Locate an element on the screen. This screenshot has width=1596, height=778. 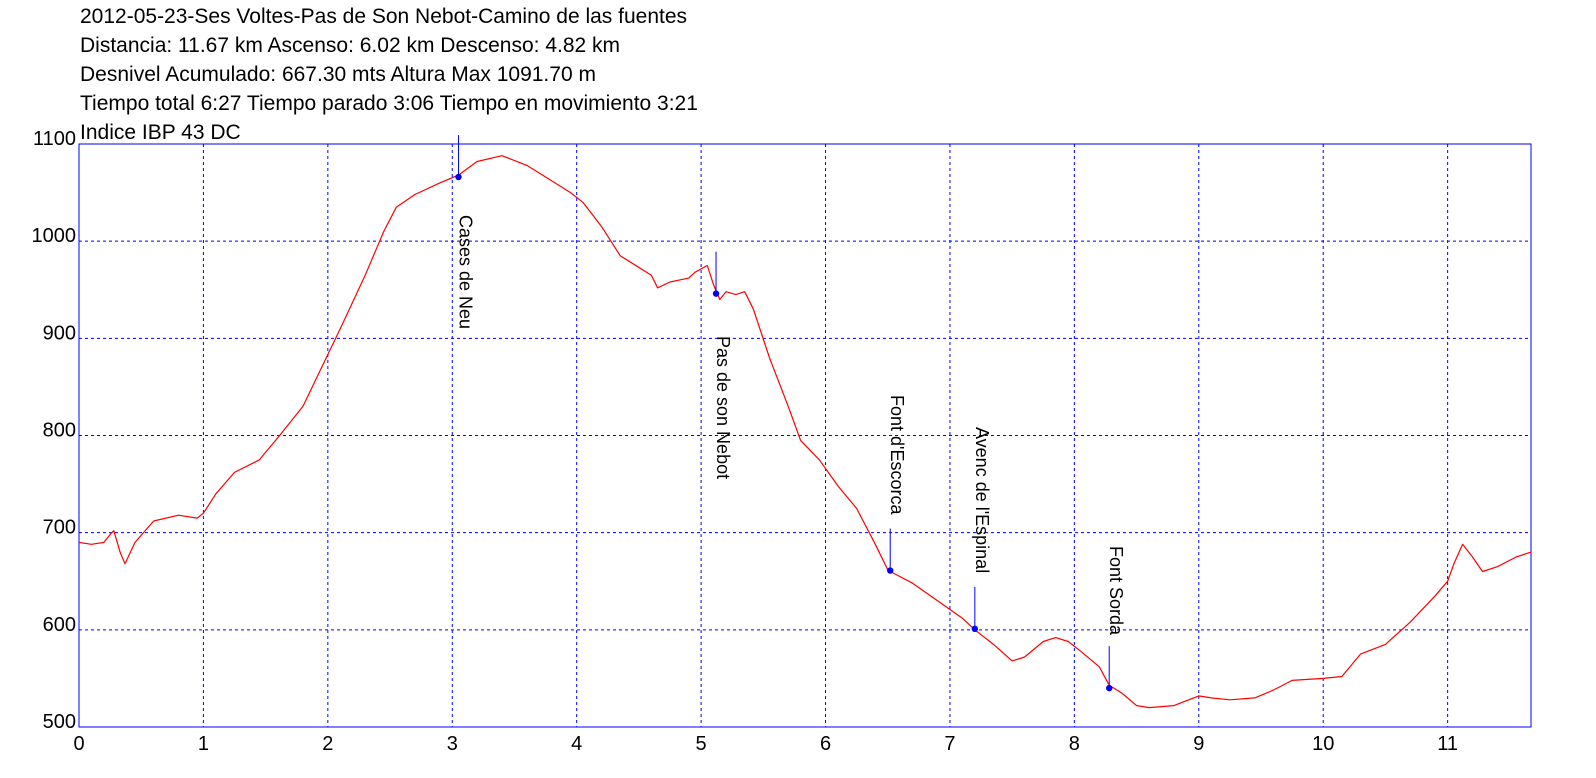
waypoint-label: Font Sorda is located at coordinates (1116, 591).